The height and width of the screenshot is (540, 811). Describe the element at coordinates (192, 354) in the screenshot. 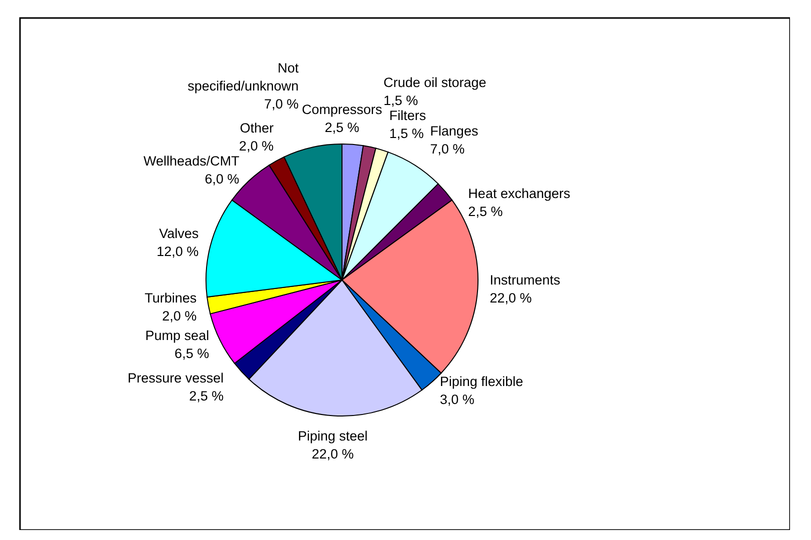

I see `data-label: 6,5 %` at that location.